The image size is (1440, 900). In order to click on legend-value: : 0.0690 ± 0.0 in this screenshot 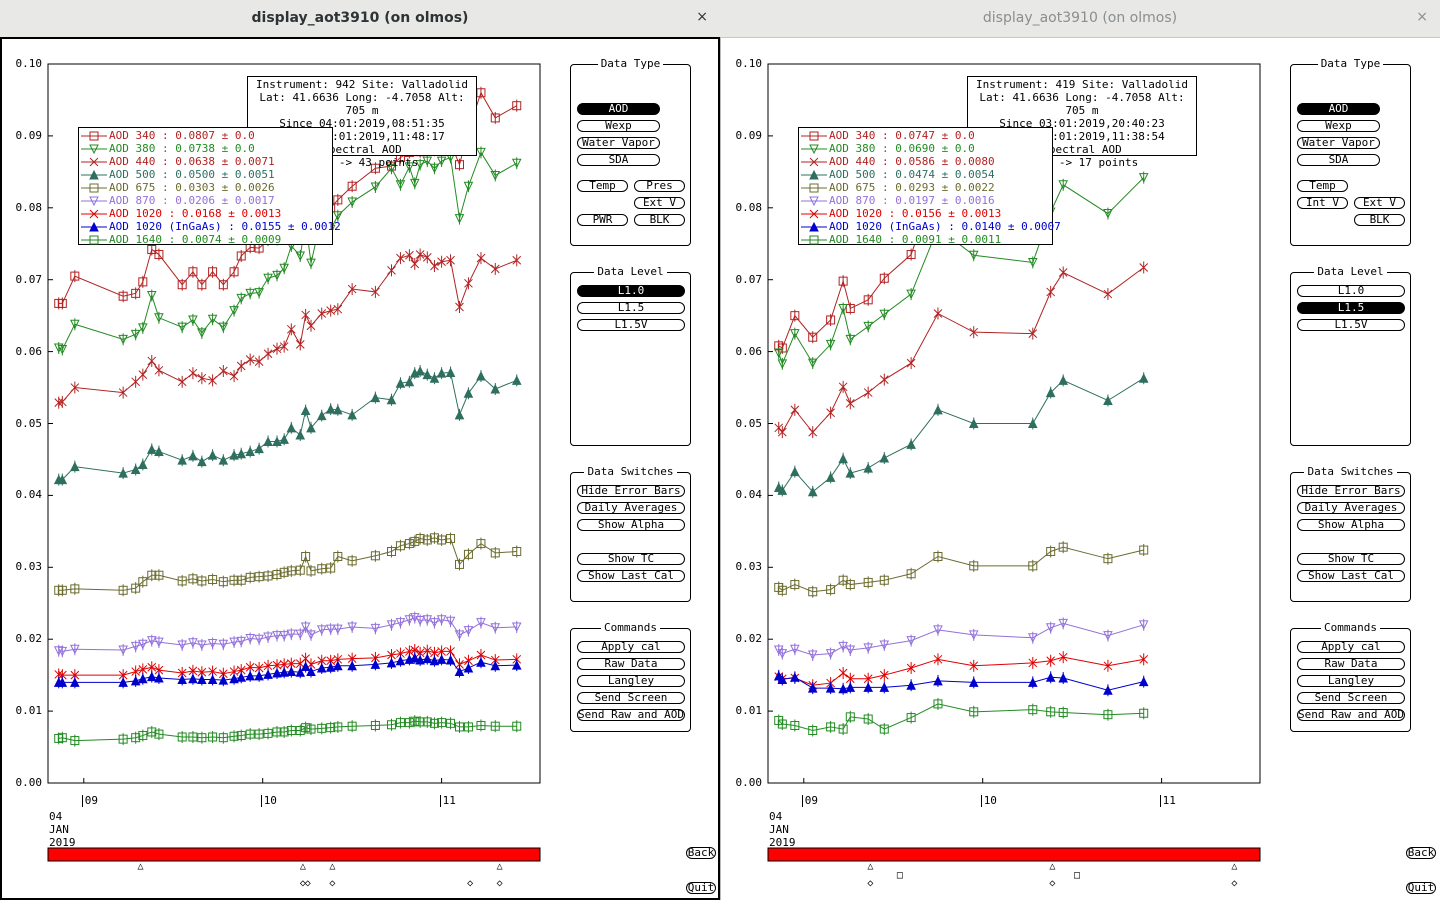, I will do `click(928, 148)`.